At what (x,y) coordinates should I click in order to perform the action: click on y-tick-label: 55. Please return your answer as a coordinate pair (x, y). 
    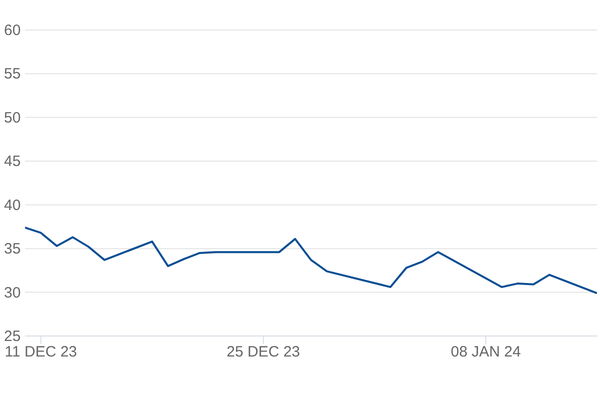
    Looking at the image, I should click on (12, 74).